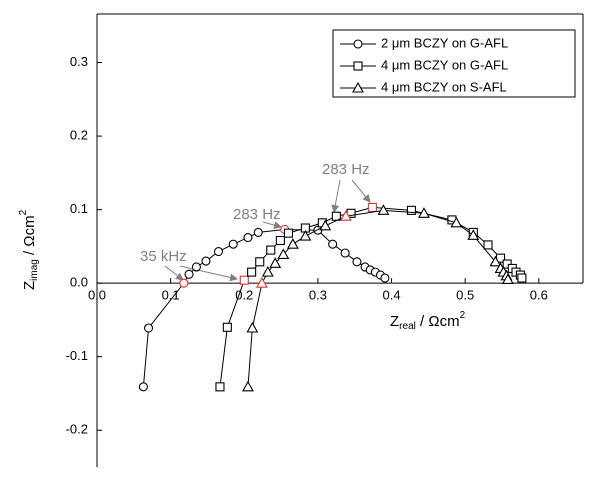 The width and height of the screenshot is (611, 479). What do you see at coordinates (244, 295) in the screenshot?
I see `x-tick-label: 0.2` at bounding box center [244, 295].